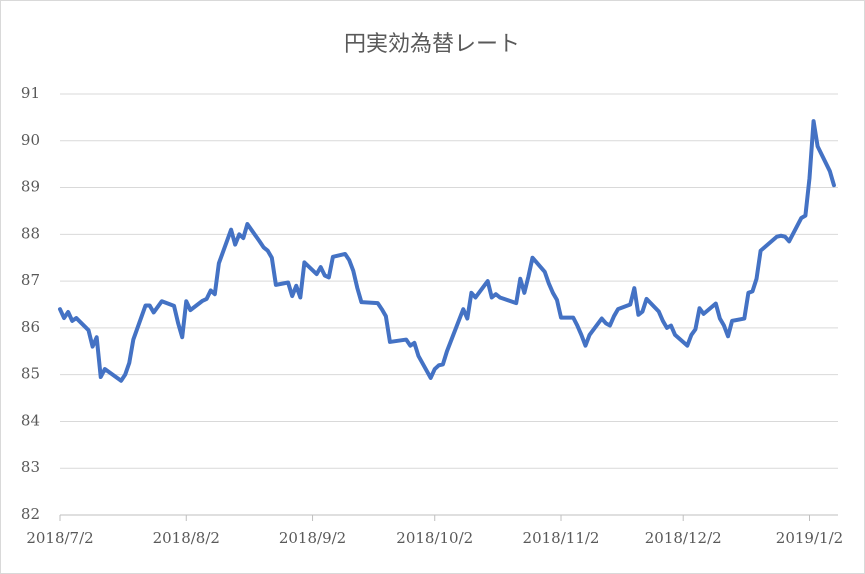 Image resolution: width=865 pixels, height=574 pixels. I want to click on y-tick-label: 85, so click(30, 374).